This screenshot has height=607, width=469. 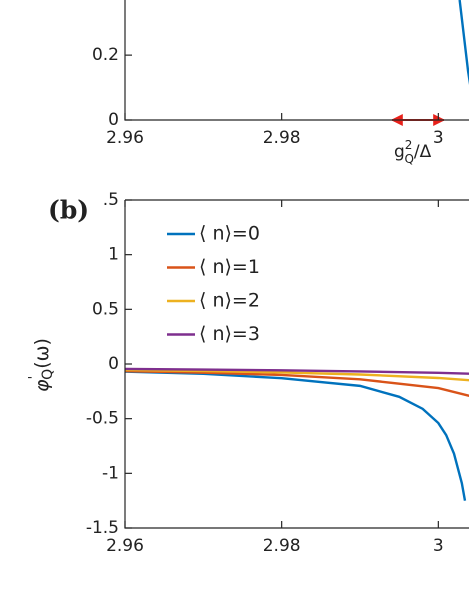 What do you see at coordinates (229, 267) in the screenshot?
I see `legend-label: ⟨ n⟩=1` at bounding box center [229, 267].